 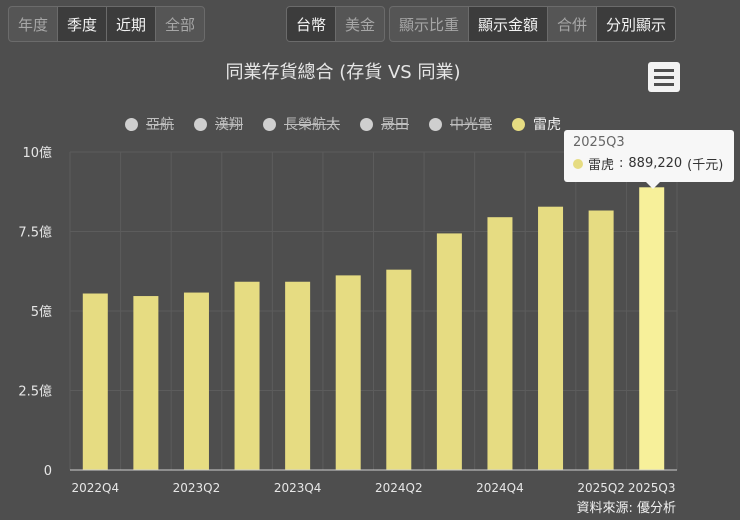 I want to click on x-tick-label: 2022Q4, so click(x=95, y=488).